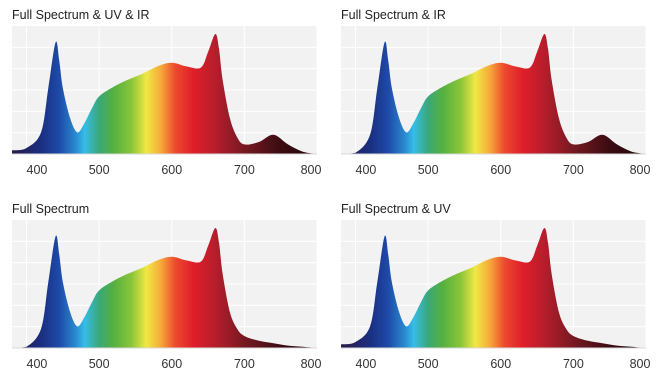  I want to click on chart-title: Full Spectrum & IR, so click(393, 15).